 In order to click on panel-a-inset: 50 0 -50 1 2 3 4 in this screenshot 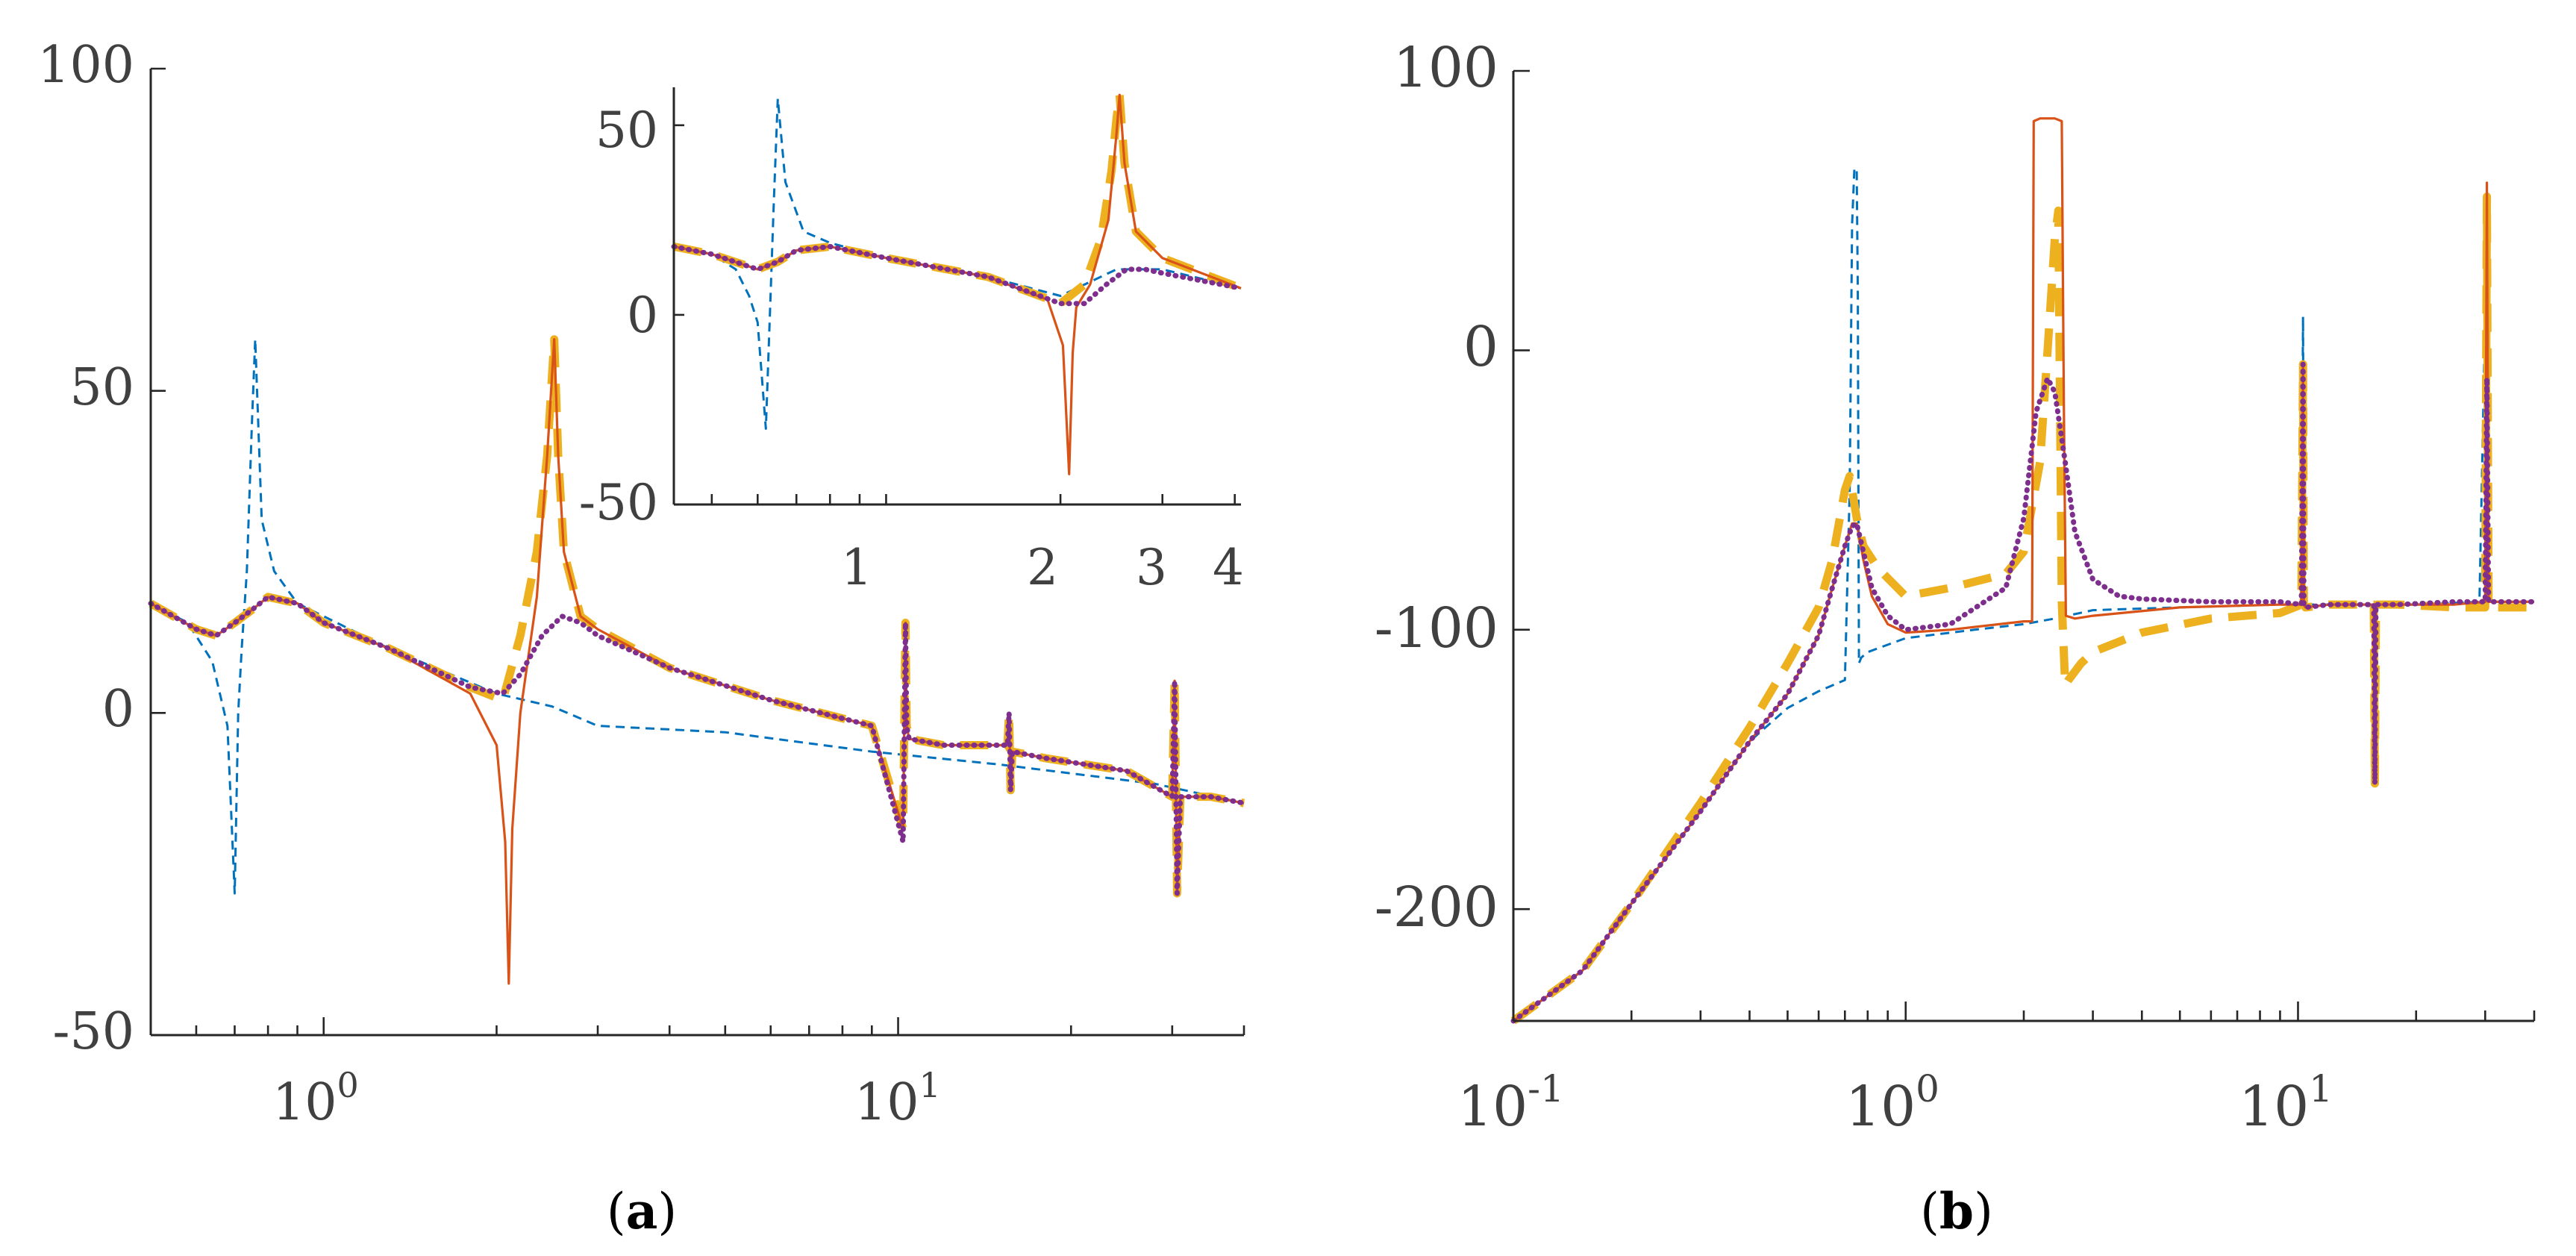, I will do `click(911, 341)`.